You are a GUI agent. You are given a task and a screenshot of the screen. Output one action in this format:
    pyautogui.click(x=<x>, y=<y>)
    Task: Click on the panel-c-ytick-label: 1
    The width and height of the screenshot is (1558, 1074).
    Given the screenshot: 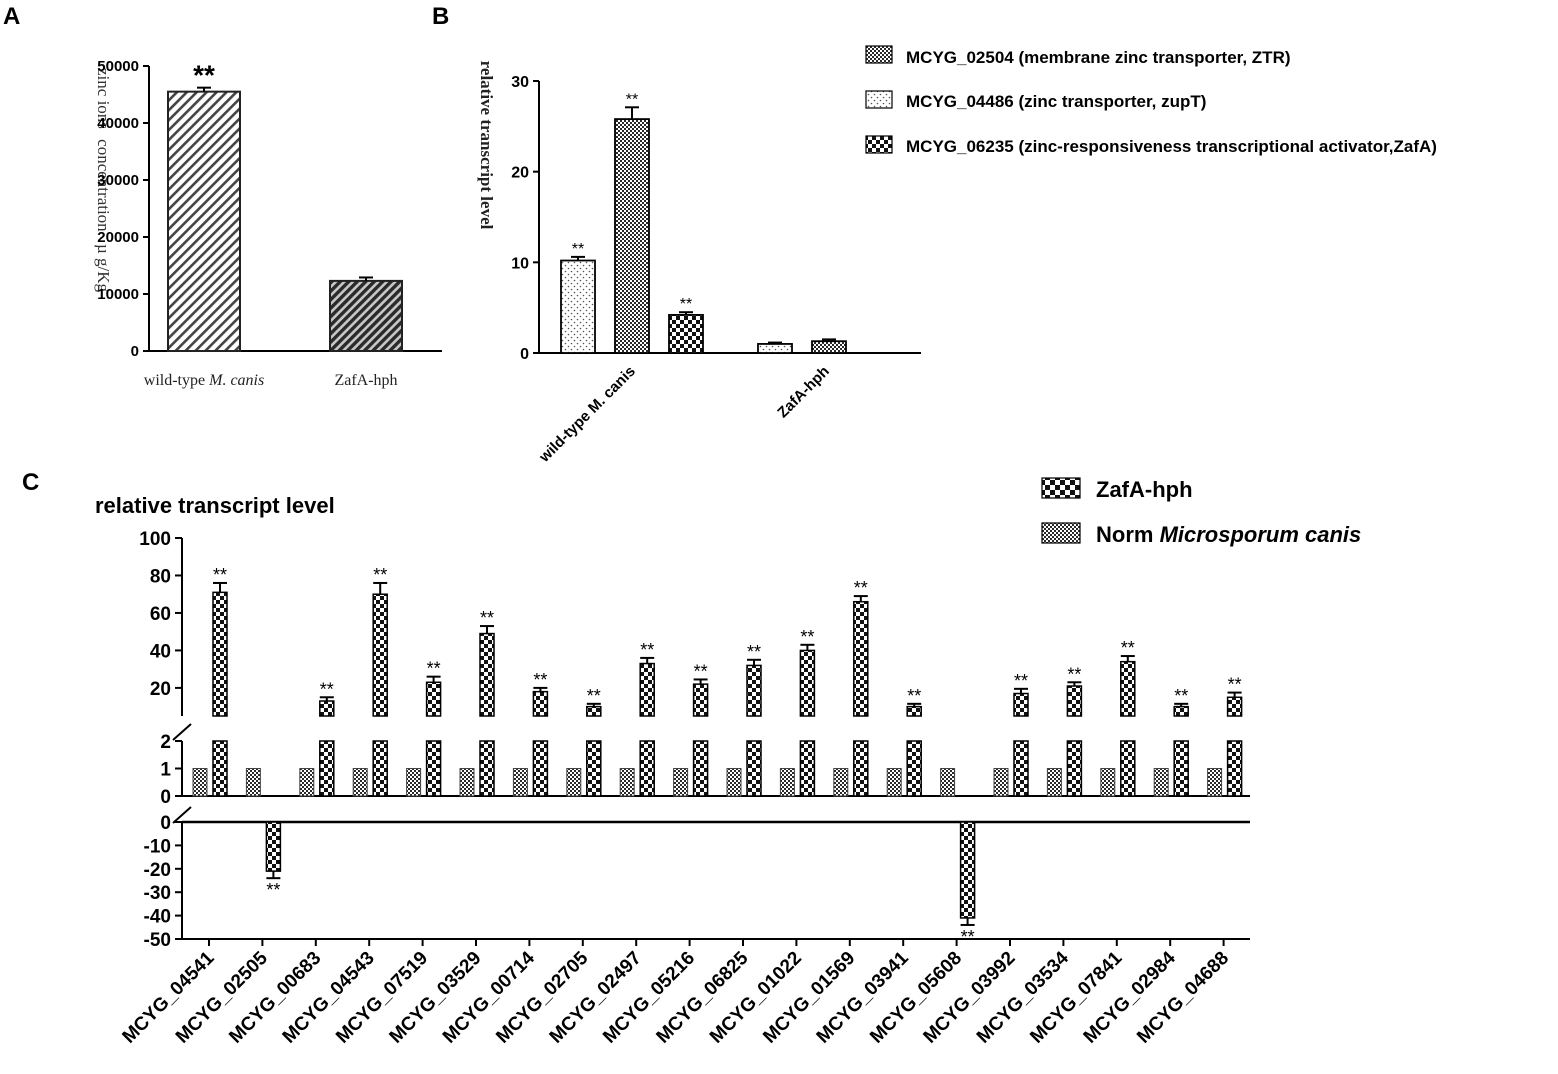 What is the action you would take?
    pyautogui.click(x=165, y=770)
    